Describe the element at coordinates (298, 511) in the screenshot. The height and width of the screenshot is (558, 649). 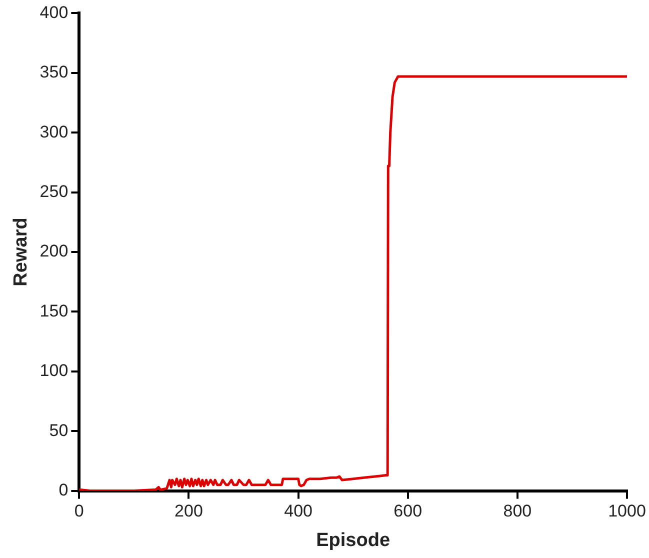
I see `x-tick-label: 400` at that location.